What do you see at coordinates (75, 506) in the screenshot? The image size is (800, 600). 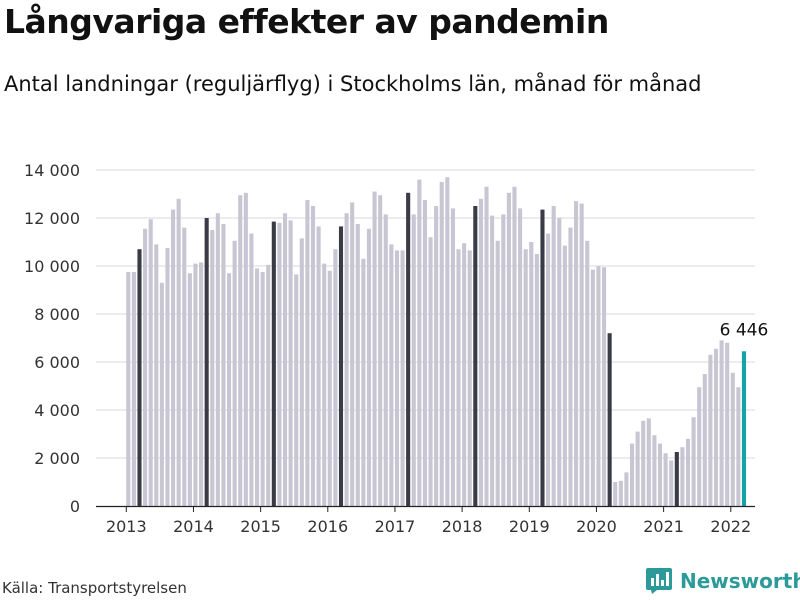 I see `y-tick-label: 0` at bounding box center [75, 506].